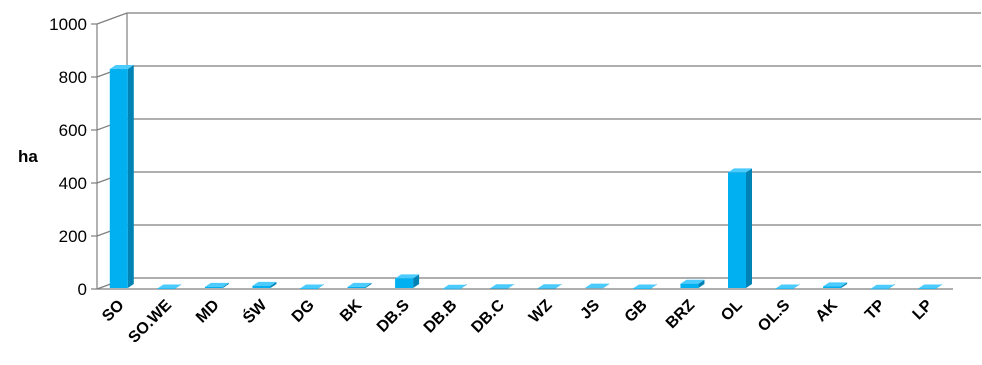 The width and height of the screenshot is (982, 365). What do you see at coordinates (732, 311) in the screenshot?
I see `x-tick-label: OL` at bounding box center [732, 311].